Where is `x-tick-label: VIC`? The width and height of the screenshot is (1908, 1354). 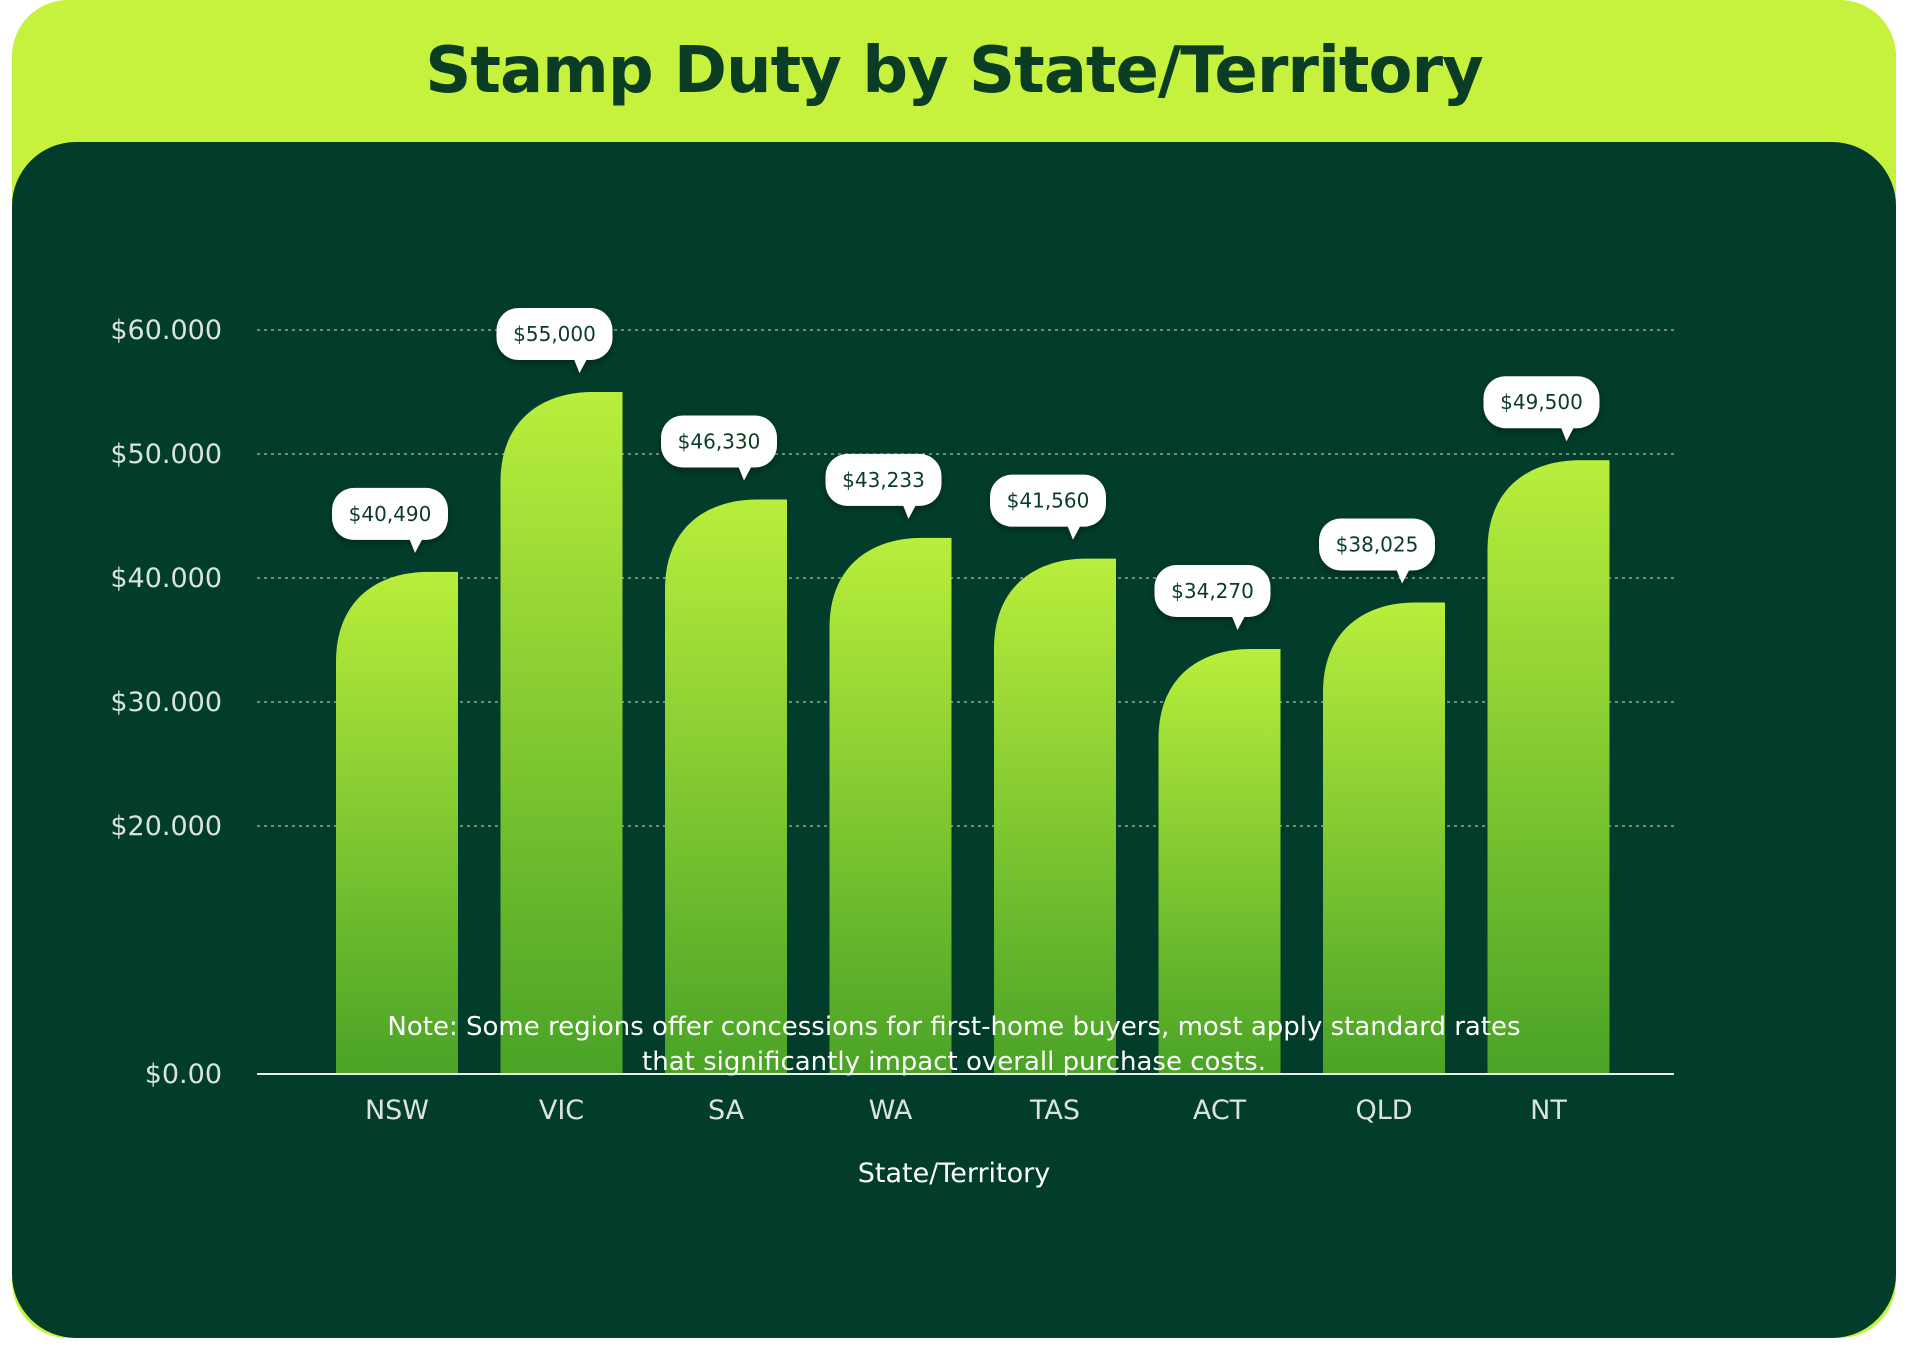
x-tick-label: VIC is located at coordinates (561, 1110).